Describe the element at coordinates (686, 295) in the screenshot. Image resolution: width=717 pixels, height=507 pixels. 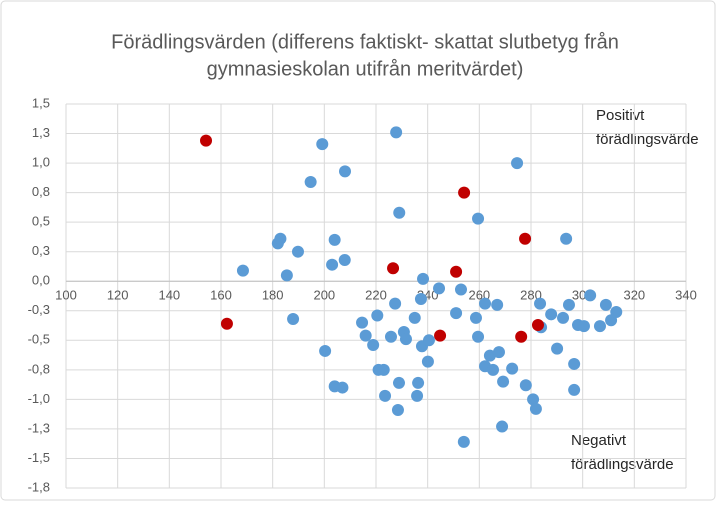
I see `x-tick-label: 340` at that location.